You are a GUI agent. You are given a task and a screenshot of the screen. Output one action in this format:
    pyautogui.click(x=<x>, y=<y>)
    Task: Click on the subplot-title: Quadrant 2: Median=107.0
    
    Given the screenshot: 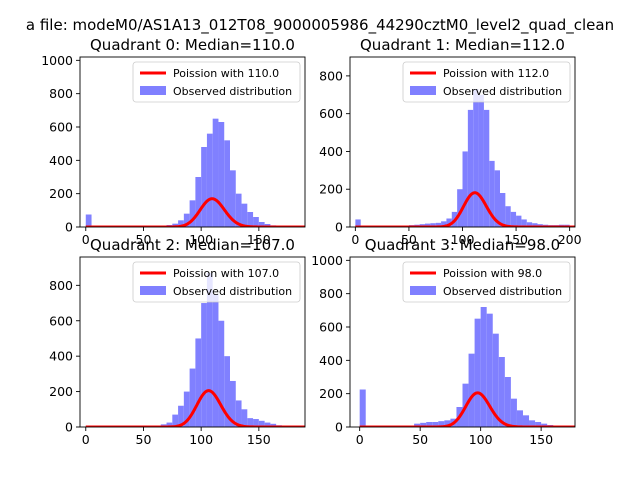 What is the action you would take?
    pyautogui.click(x=192, y=245)
    